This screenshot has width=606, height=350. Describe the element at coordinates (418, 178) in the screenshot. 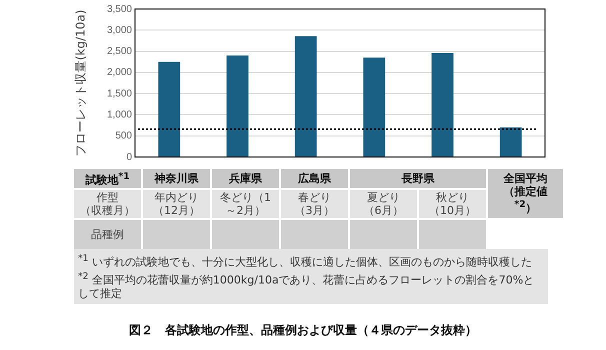

I see `text: 長野県` at that location.